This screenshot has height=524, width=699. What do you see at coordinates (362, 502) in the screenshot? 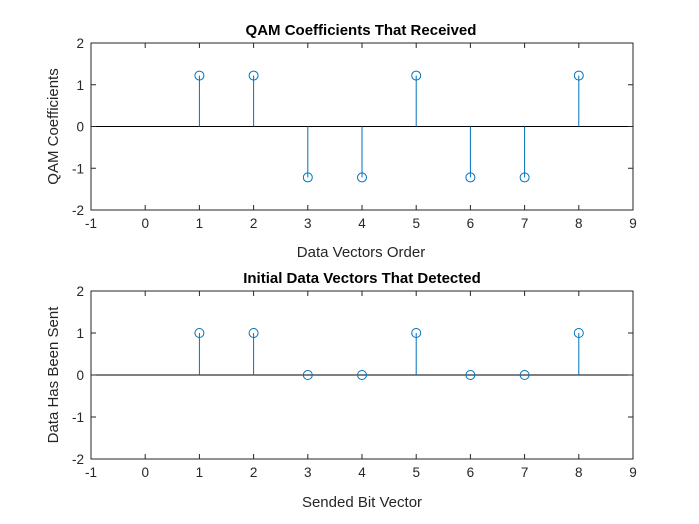
I see `x-axis-label: Sended Bit Vector` at bounding box center [362, 502].